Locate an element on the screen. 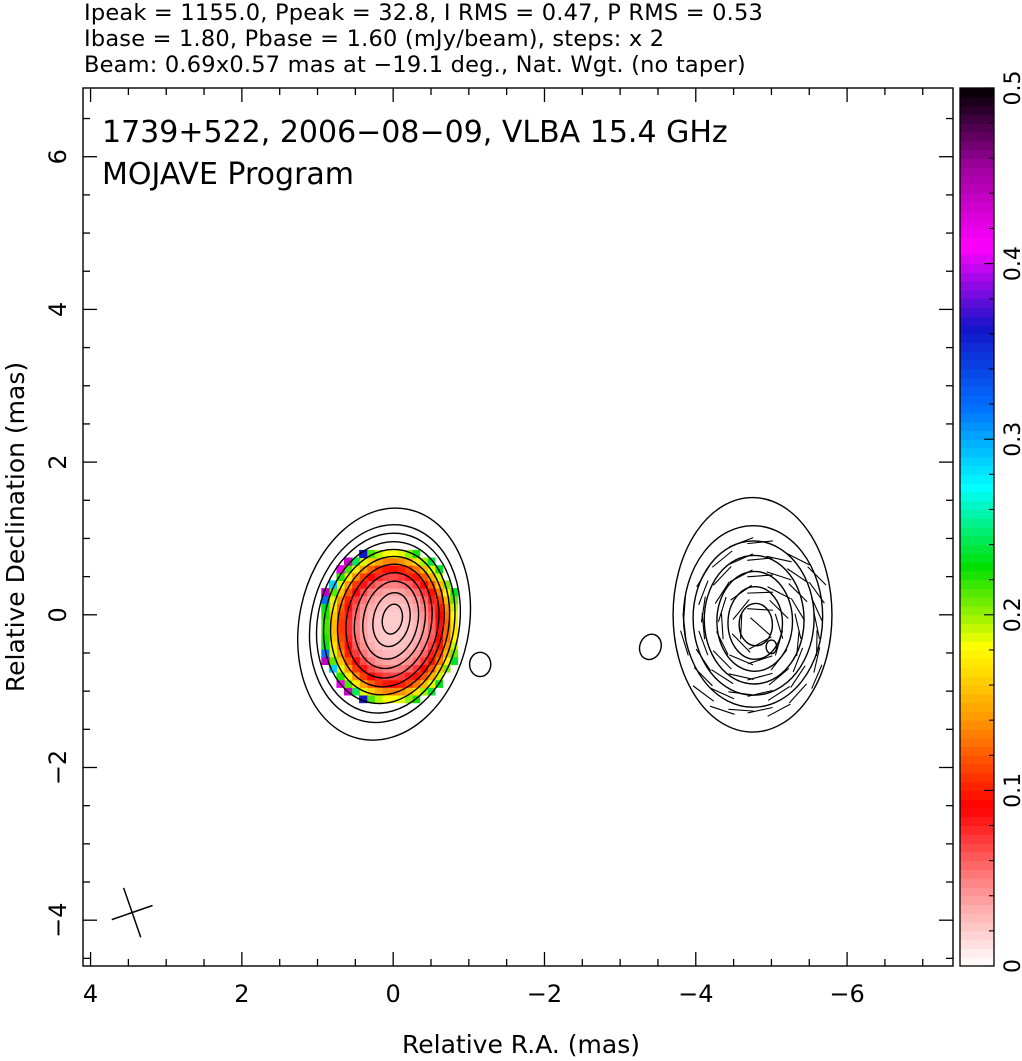 Image resolution: width=1022 pixels, height=1061 pixels. x-tick-label: 4 is located at coordinates (90, 994).